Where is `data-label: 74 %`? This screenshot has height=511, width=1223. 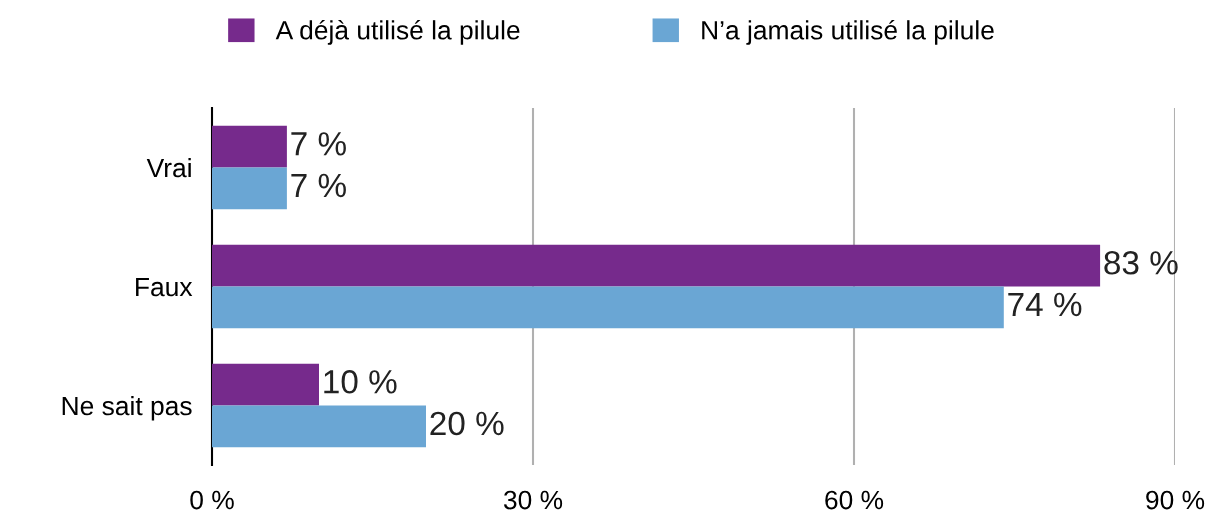 data-label: 74 % is located at coordinates (1045, 304).